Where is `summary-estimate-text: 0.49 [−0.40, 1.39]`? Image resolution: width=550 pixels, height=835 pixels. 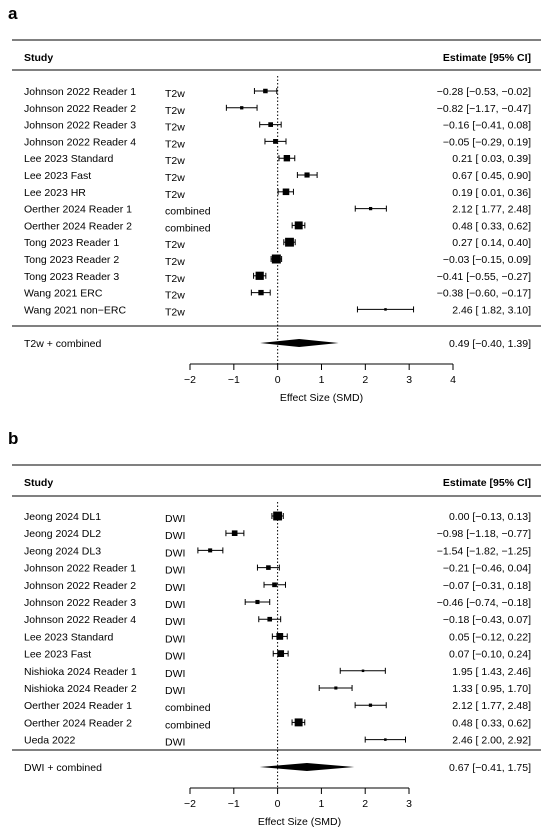 summary-estimate-text: 0.49 [−0.40, 1.39] is located at coordinates (490, 344).